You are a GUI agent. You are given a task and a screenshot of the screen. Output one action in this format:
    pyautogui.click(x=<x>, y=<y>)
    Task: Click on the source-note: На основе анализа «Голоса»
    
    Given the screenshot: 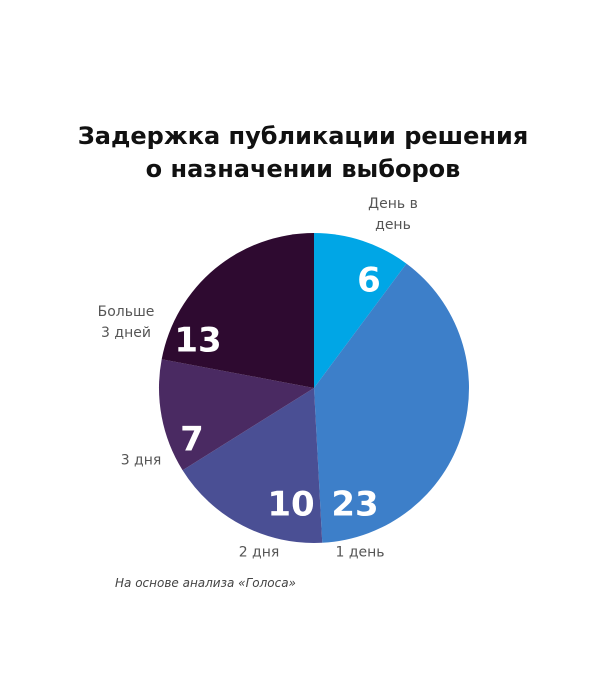 What is the action you would take?
    pyautogui.click(x=205, y=583)
    